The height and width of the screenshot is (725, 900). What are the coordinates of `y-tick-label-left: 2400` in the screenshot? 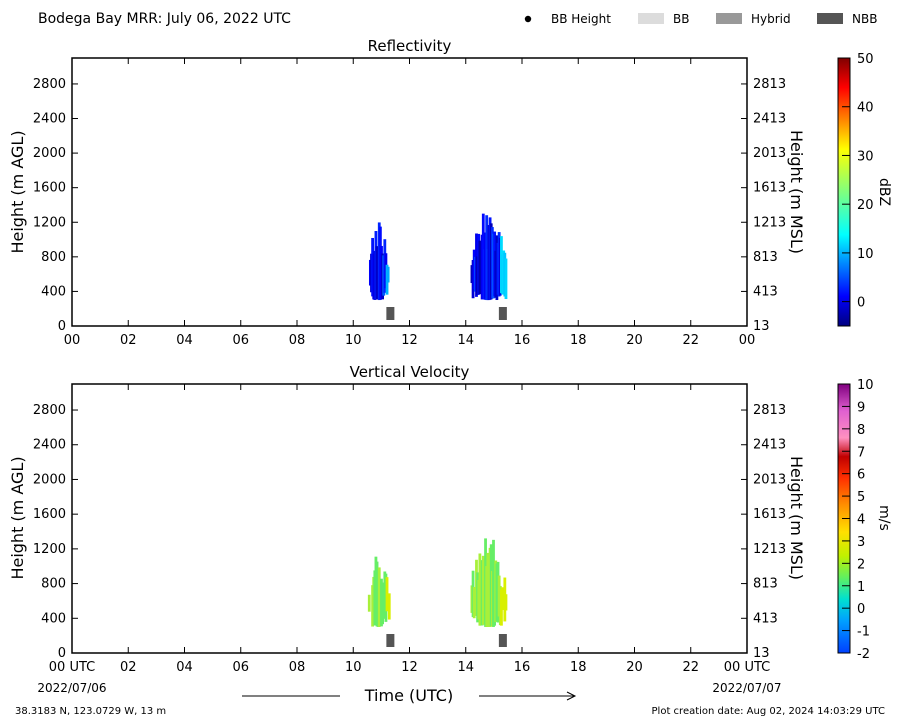 It's located at (49, 119).